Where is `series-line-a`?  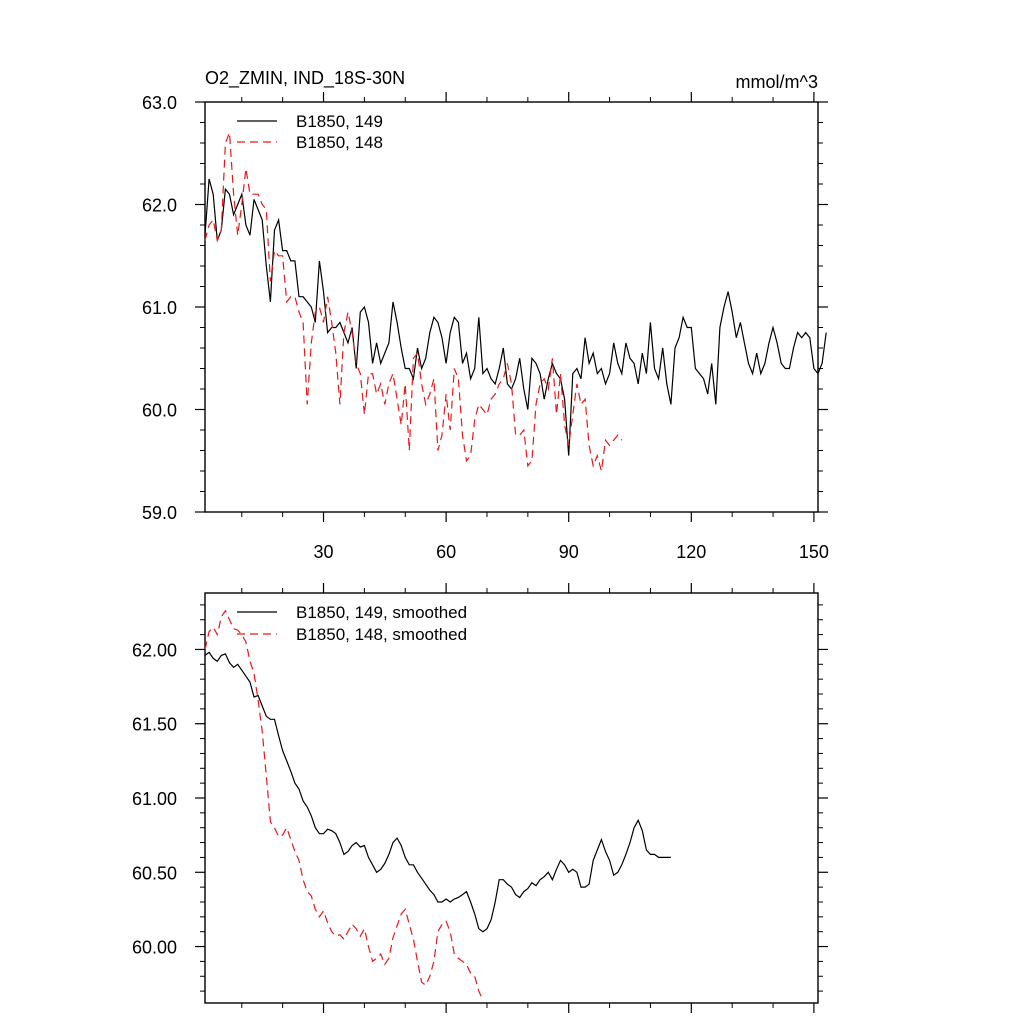
series-line-a is located at coordinates (437, 792).